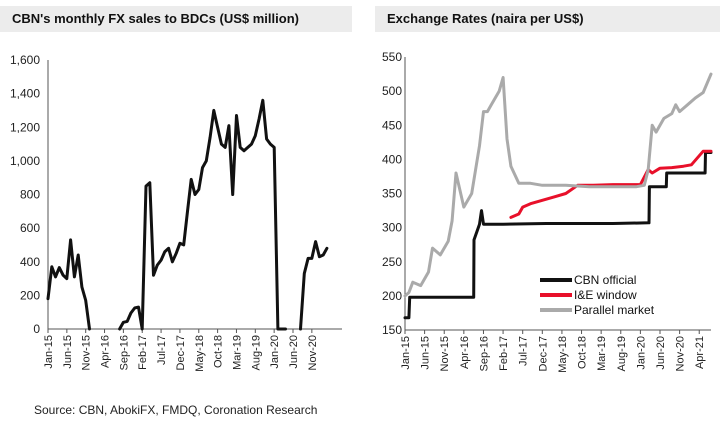 The height and width of the screenshot is (434, 723). Describe the element at coordinates (25, 127) in the screenshot. I see `y-tick-label: 1,200` at that location.